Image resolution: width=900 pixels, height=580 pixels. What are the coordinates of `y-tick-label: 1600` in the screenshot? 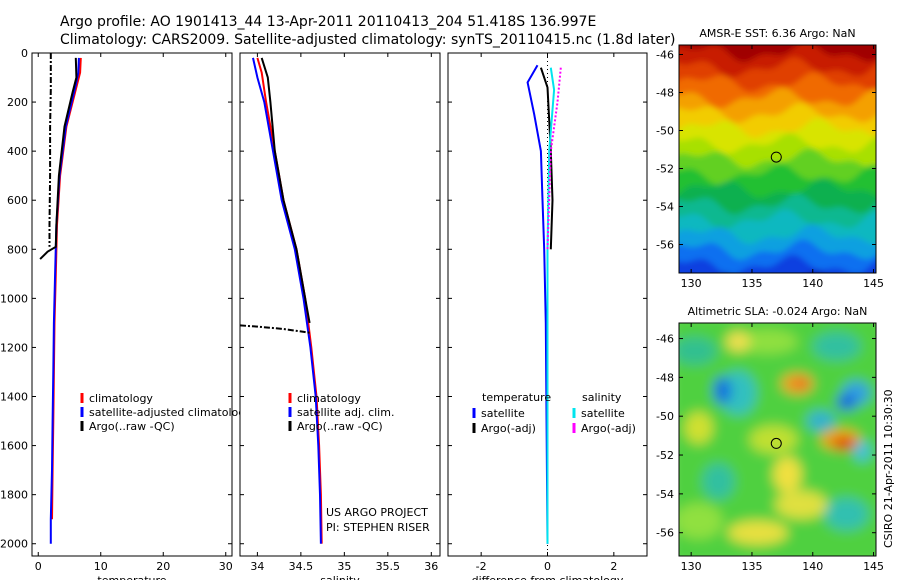 It's located at (14, 446).